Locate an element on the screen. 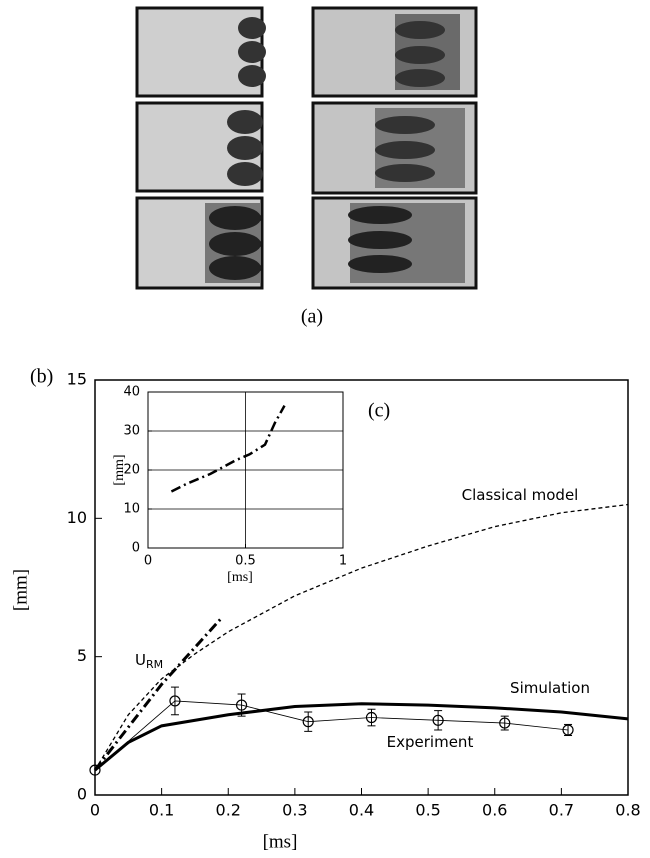 The image size is (650, 858). series-label: Simulation is located at coordinates (550, 688).